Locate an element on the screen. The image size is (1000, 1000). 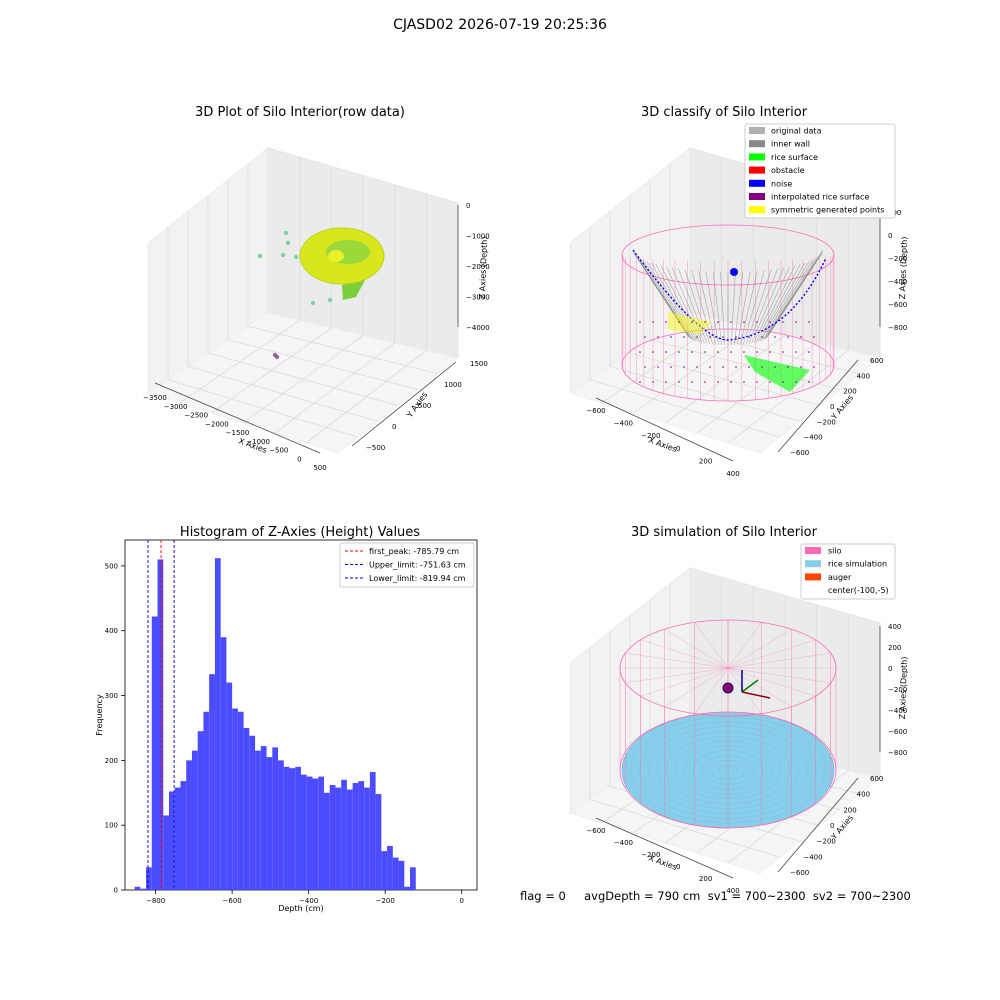
panel2-z-label: Z Axies (Depth) is located at coordinates (903, 267).